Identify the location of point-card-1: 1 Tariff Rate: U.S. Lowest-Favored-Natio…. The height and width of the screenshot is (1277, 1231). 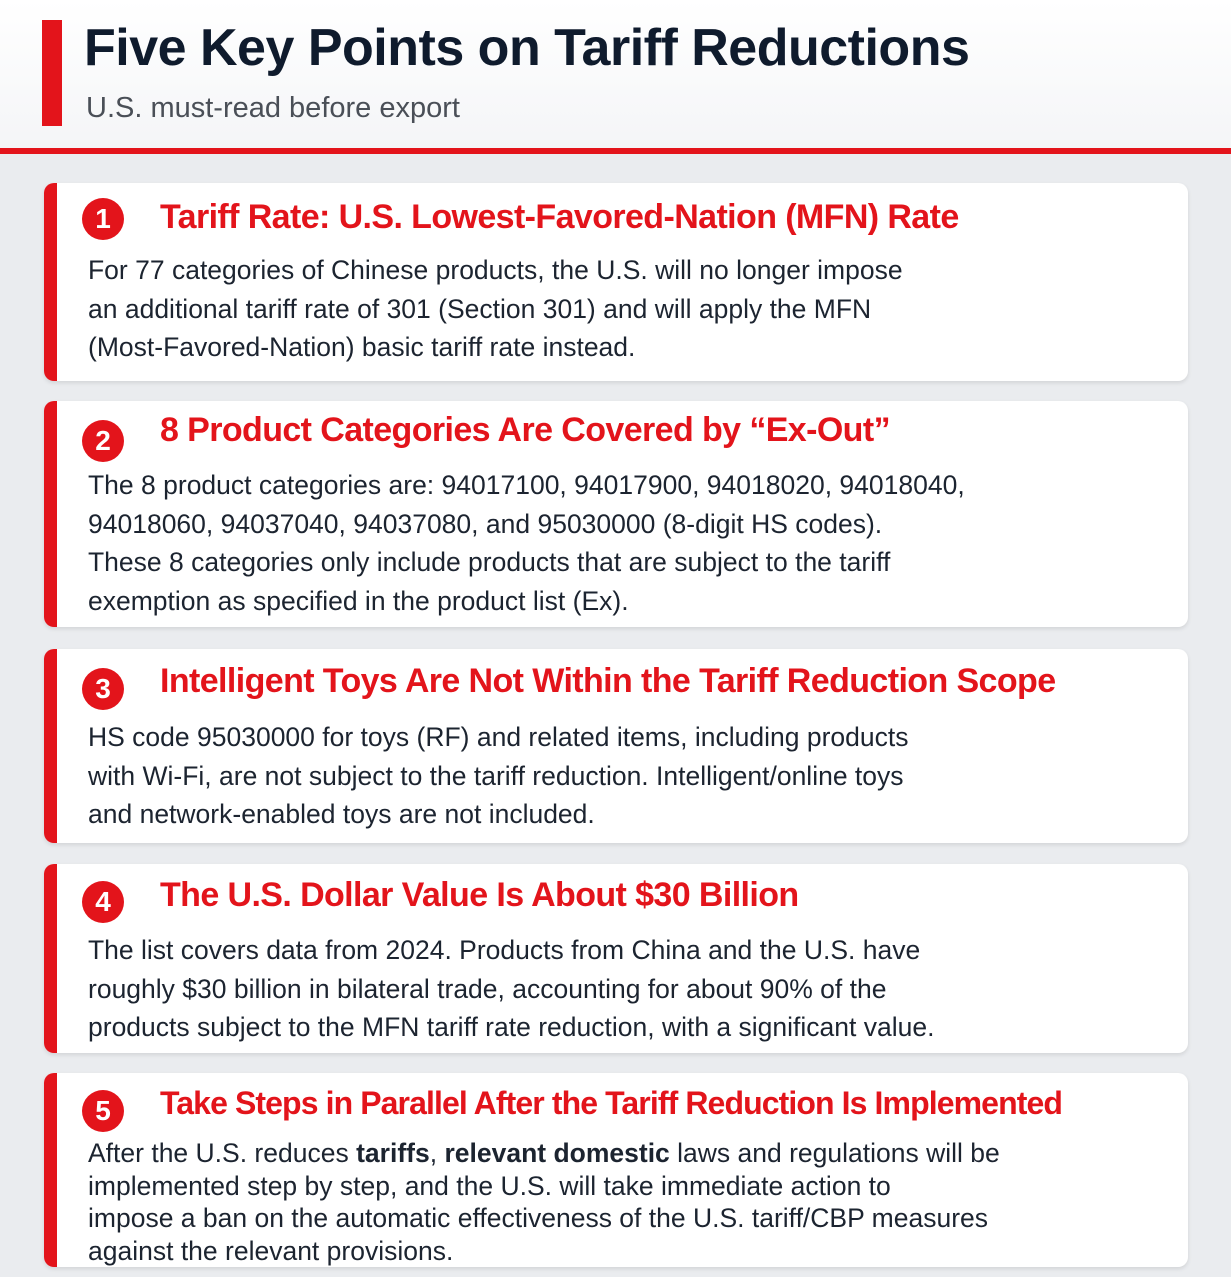
(616, 282).